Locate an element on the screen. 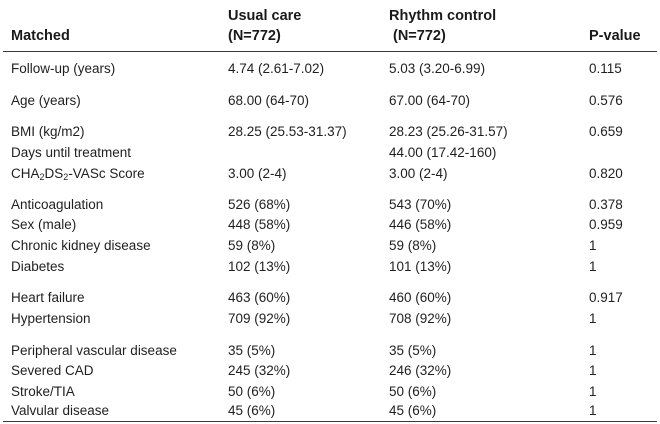 This screenshot has height=424, width=660. usual-care-value: 50 (6%) is located at coordinates (252, 391).